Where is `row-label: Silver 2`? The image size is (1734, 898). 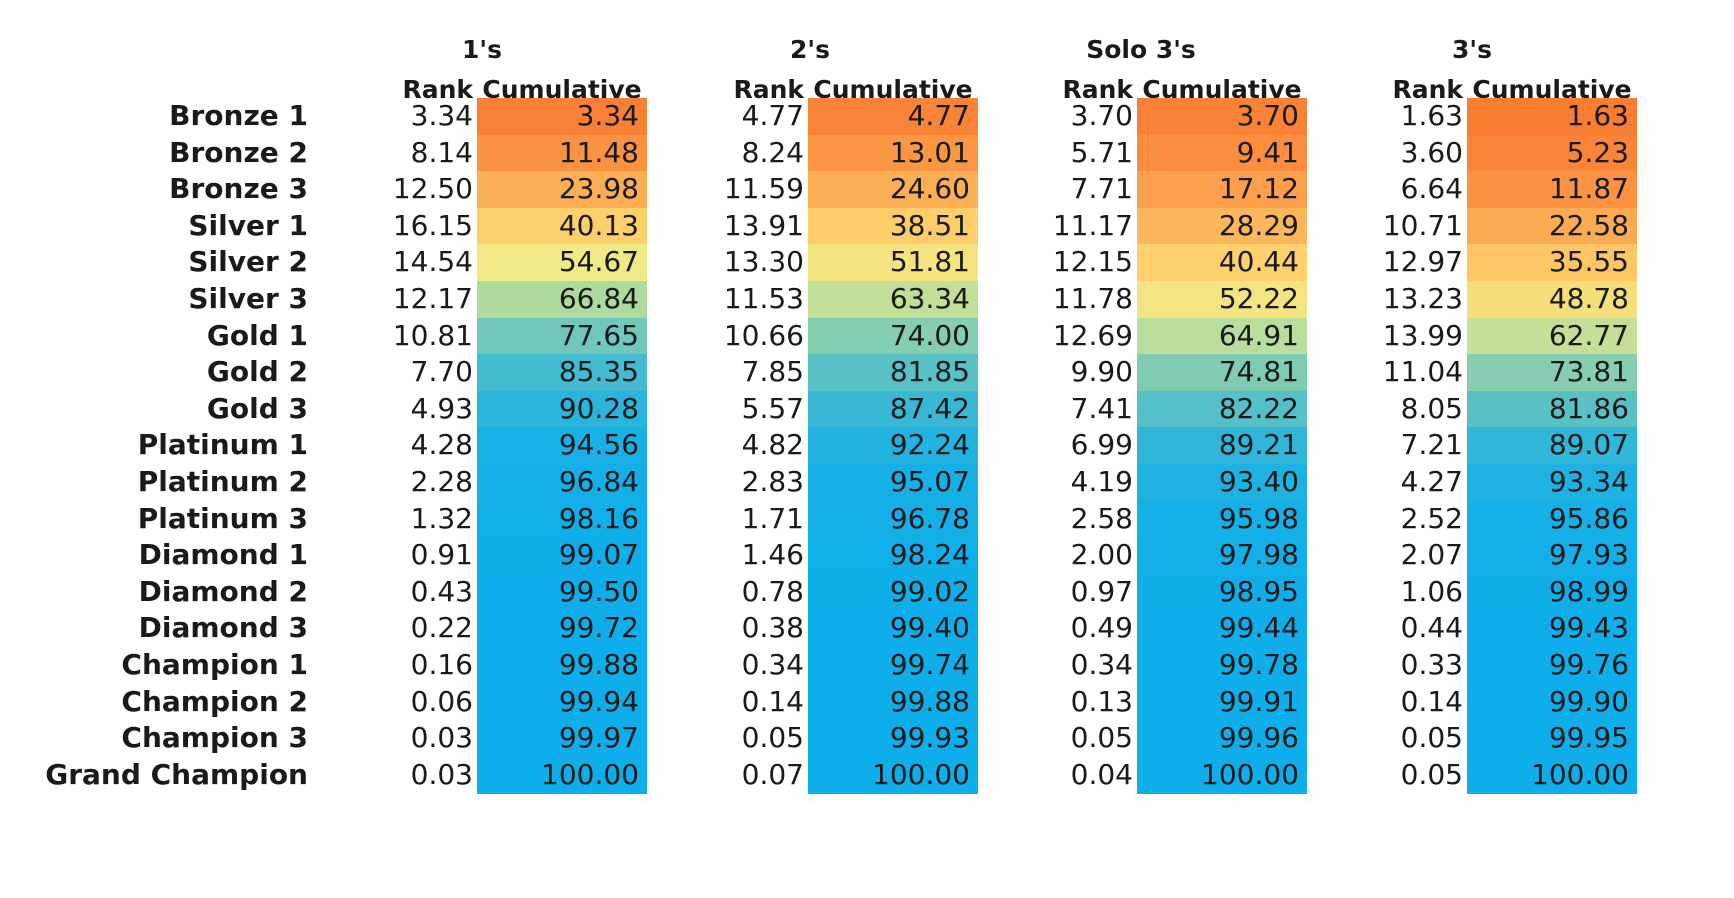 row-label: Silver 2 is located at coordinates (248, 262).